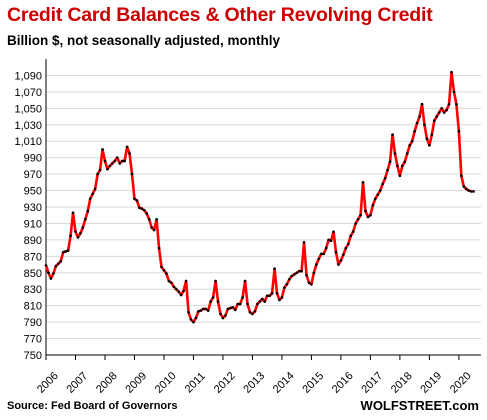  Describe the element at coordinates (343, 383) in the screenshot. I see `x-tick-label: 2016` at that location.